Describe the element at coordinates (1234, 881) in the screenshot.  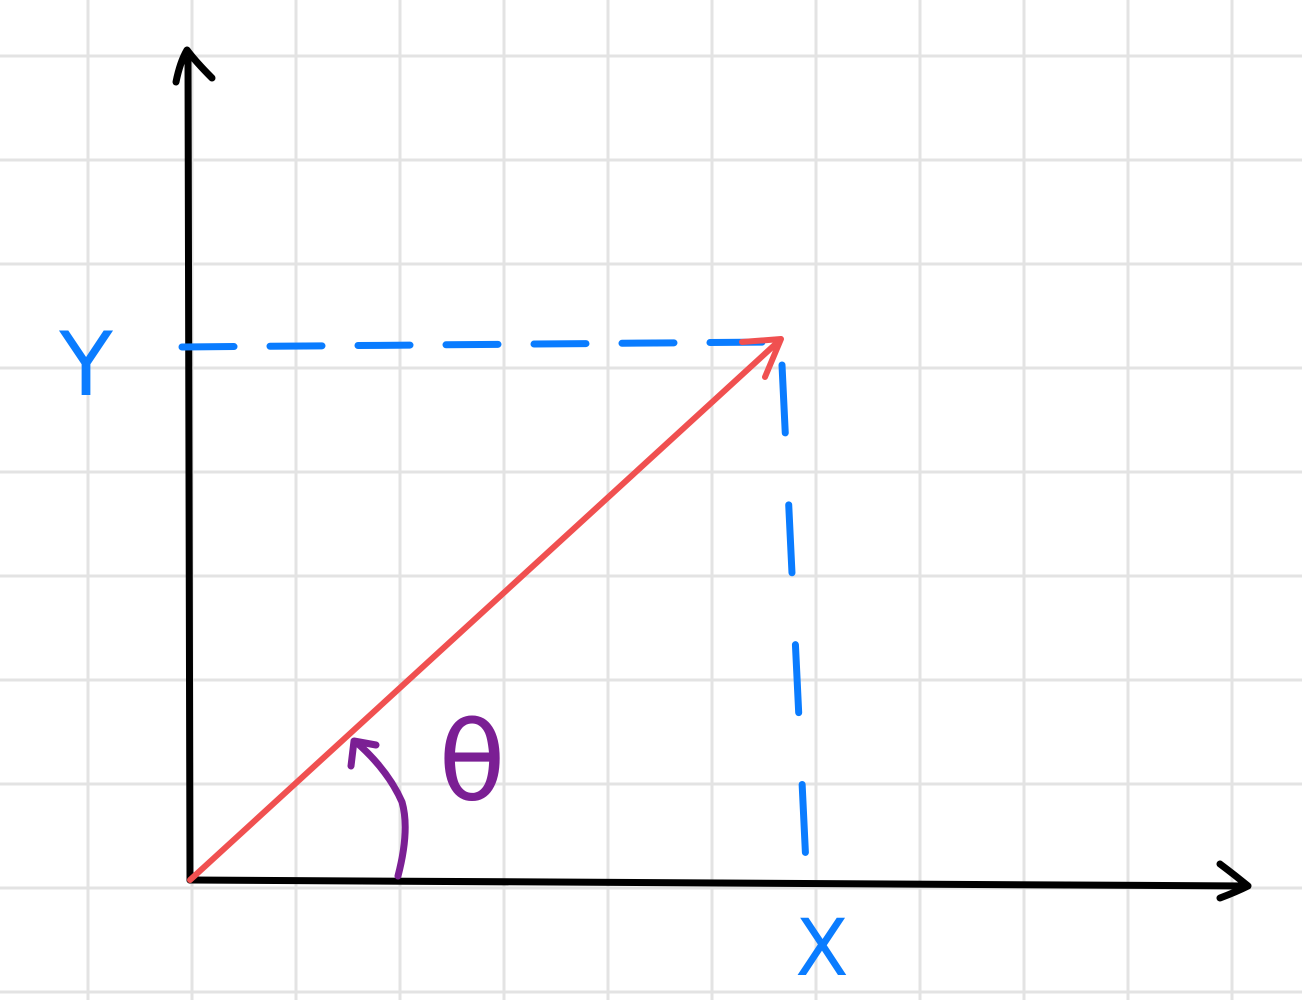
I see `x-axis-arrowhead` at that location.